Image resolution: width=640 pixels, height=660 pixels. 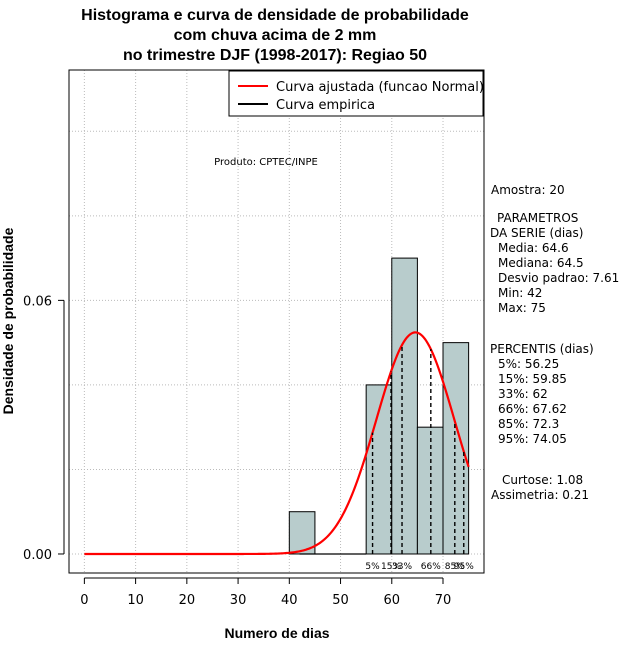 What do you see at coordinates (542, 349) in the screenshot?
I see `percentis-header: PERCENTIS (dias)` at bounding box center [542, 349].